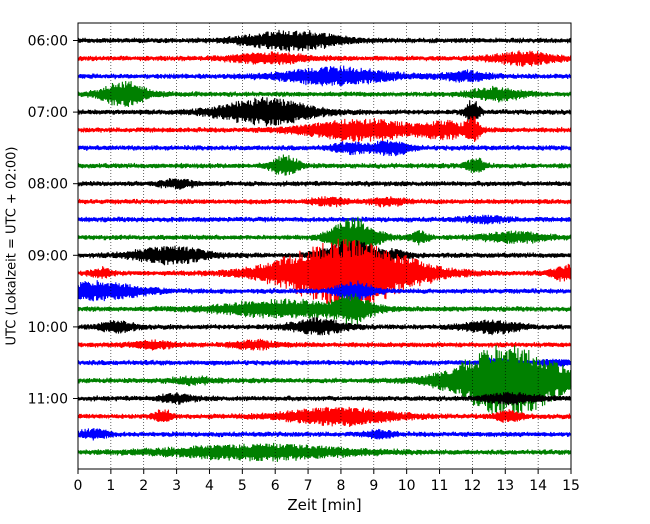  I want to click on x-tick-label: 7, so click(308, 486).